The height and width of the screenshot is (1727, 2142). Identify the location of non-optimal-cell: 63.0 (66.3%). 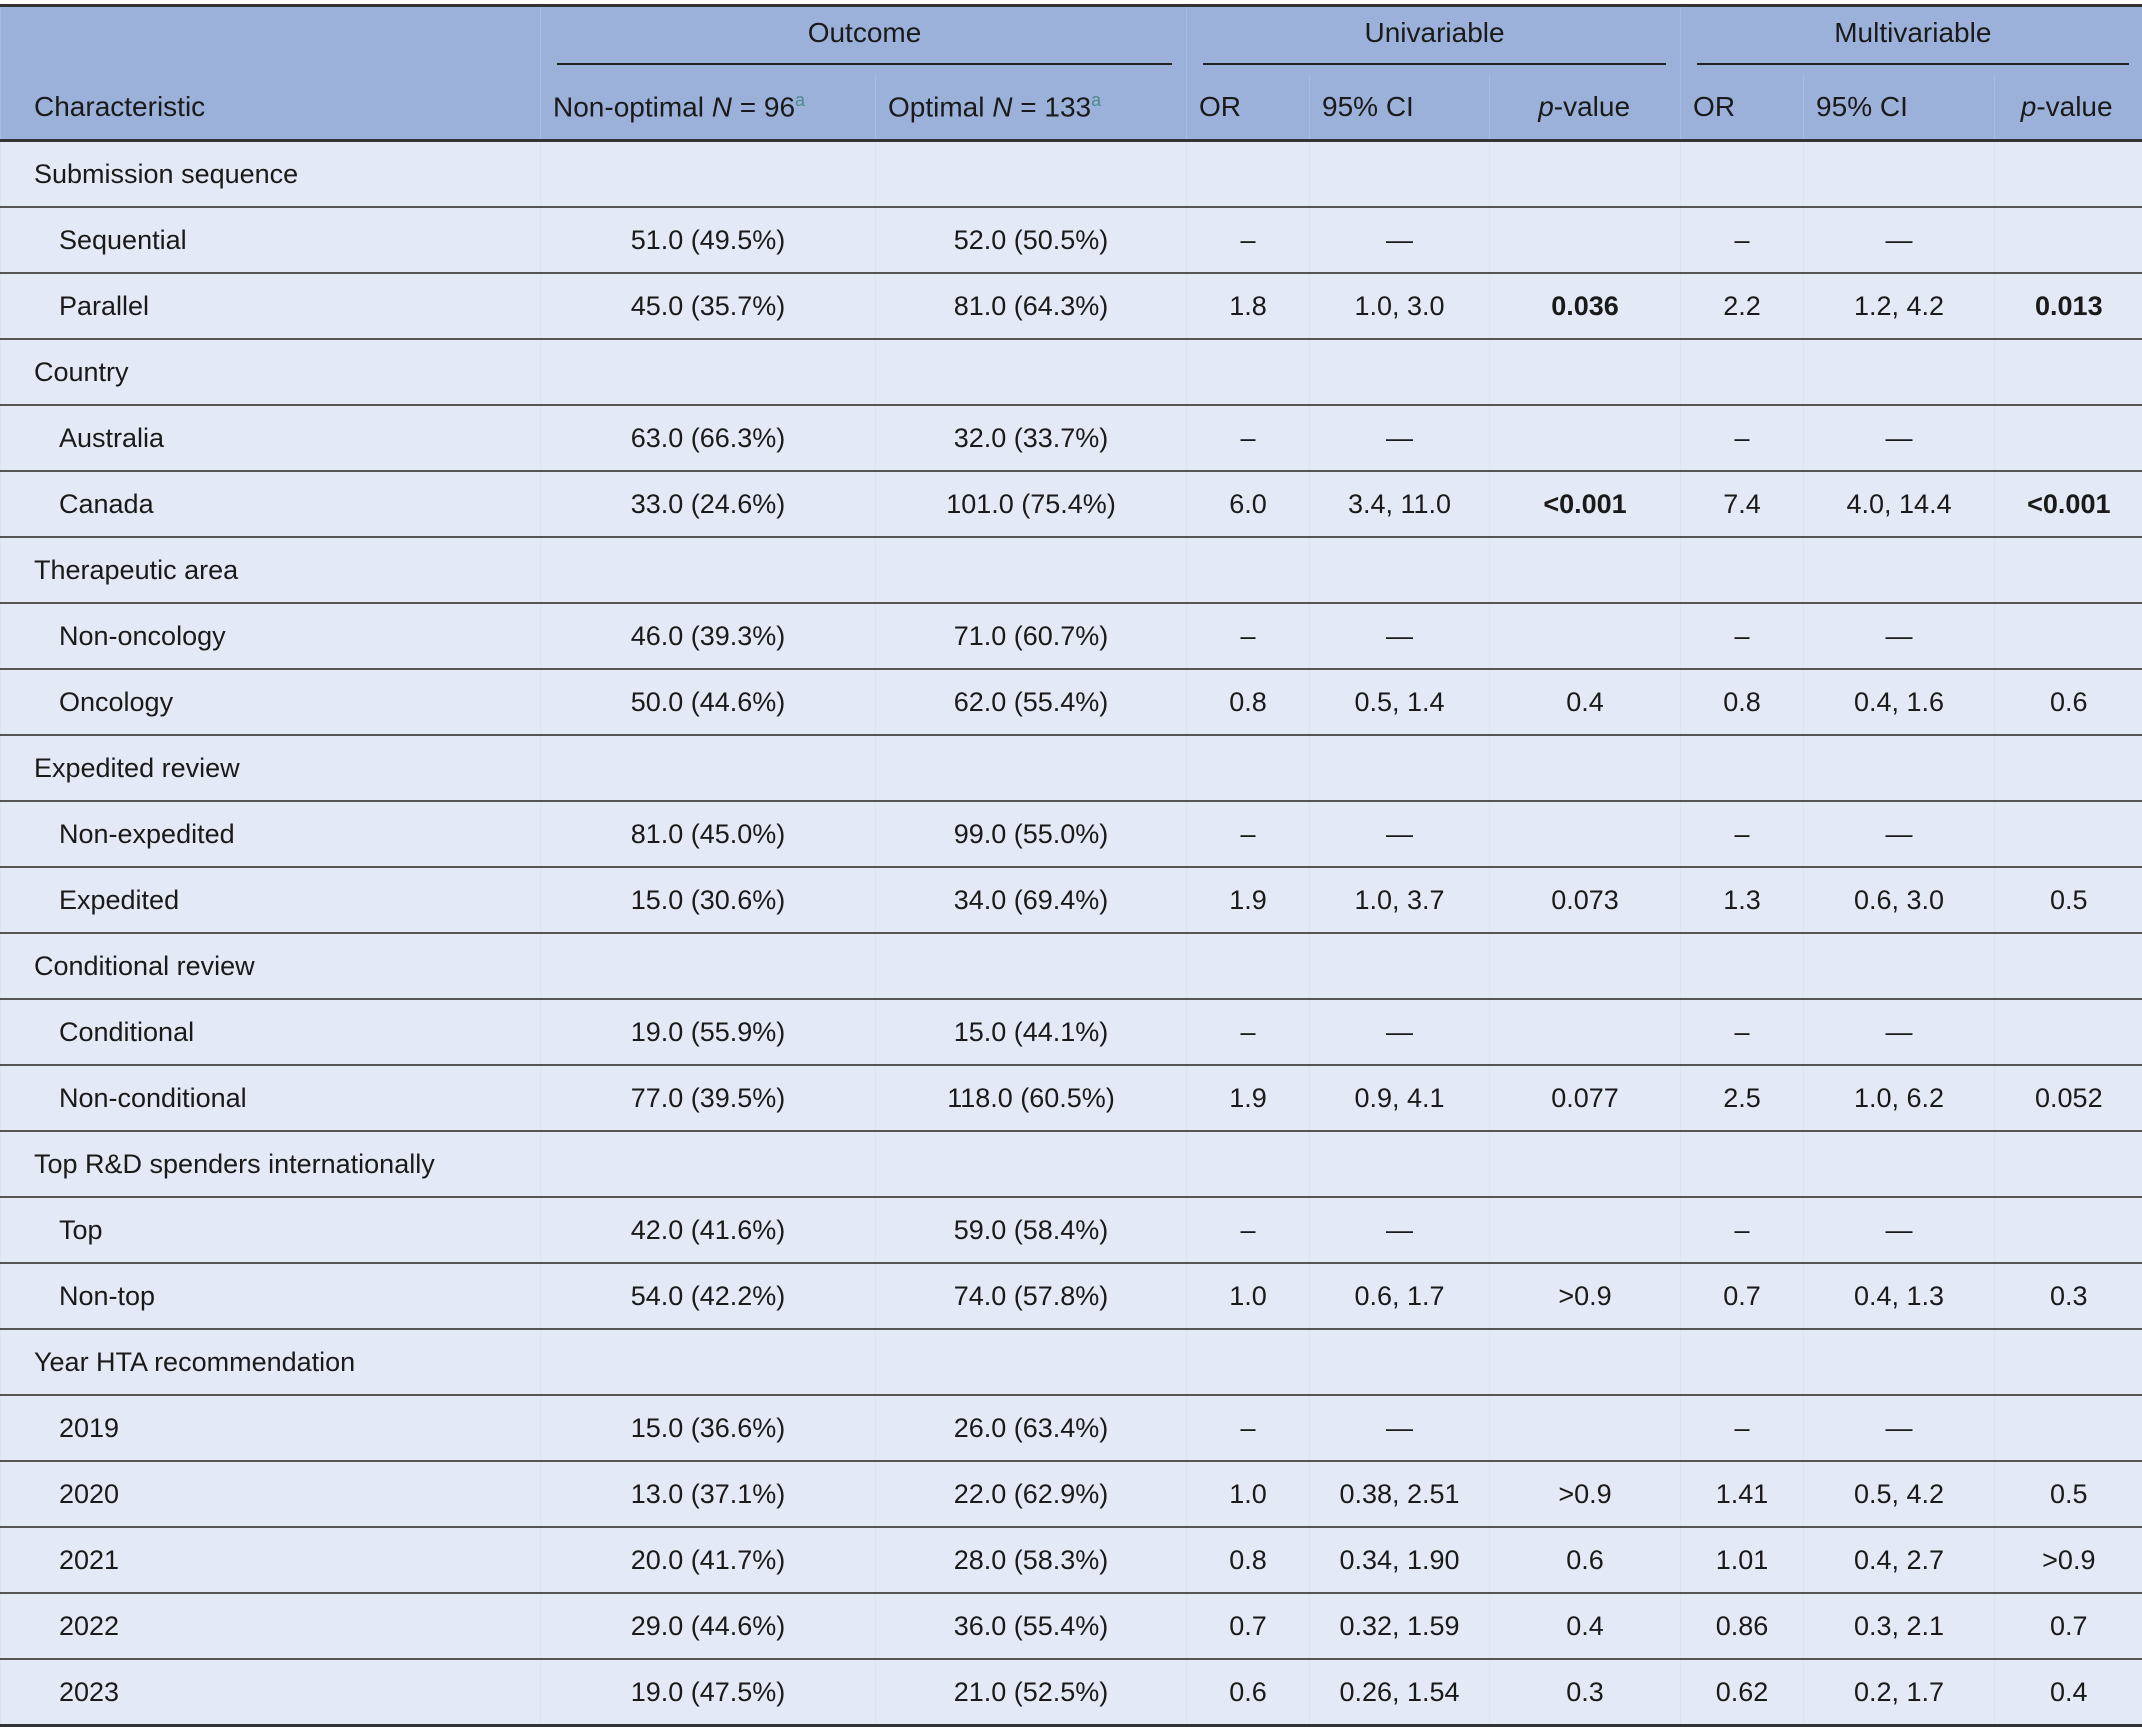
(708, 438).